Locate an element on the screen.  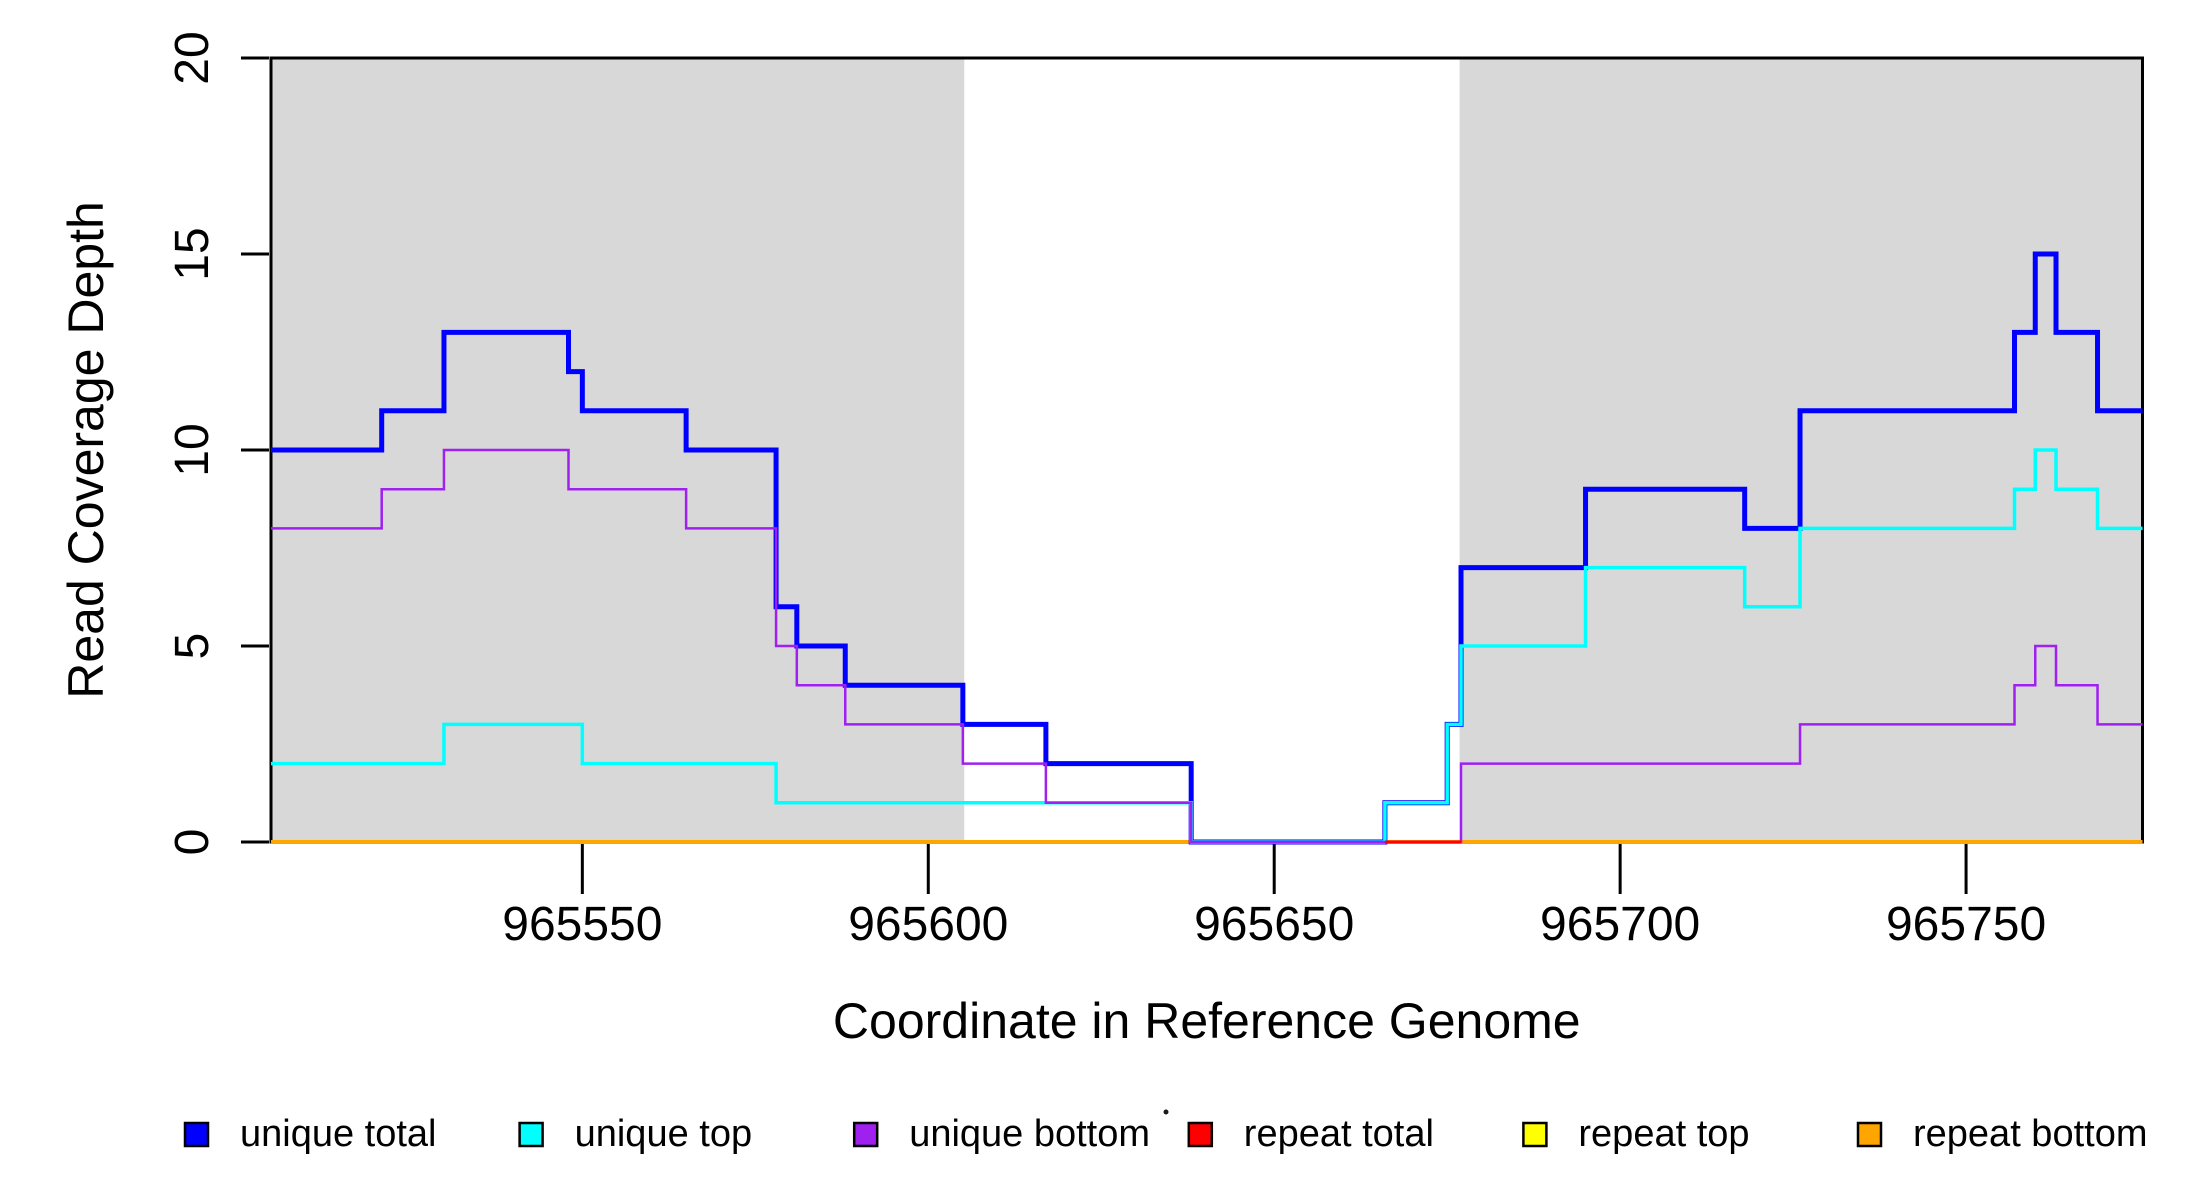
y-tick-label: 20 is located at coordinates (192, 57).